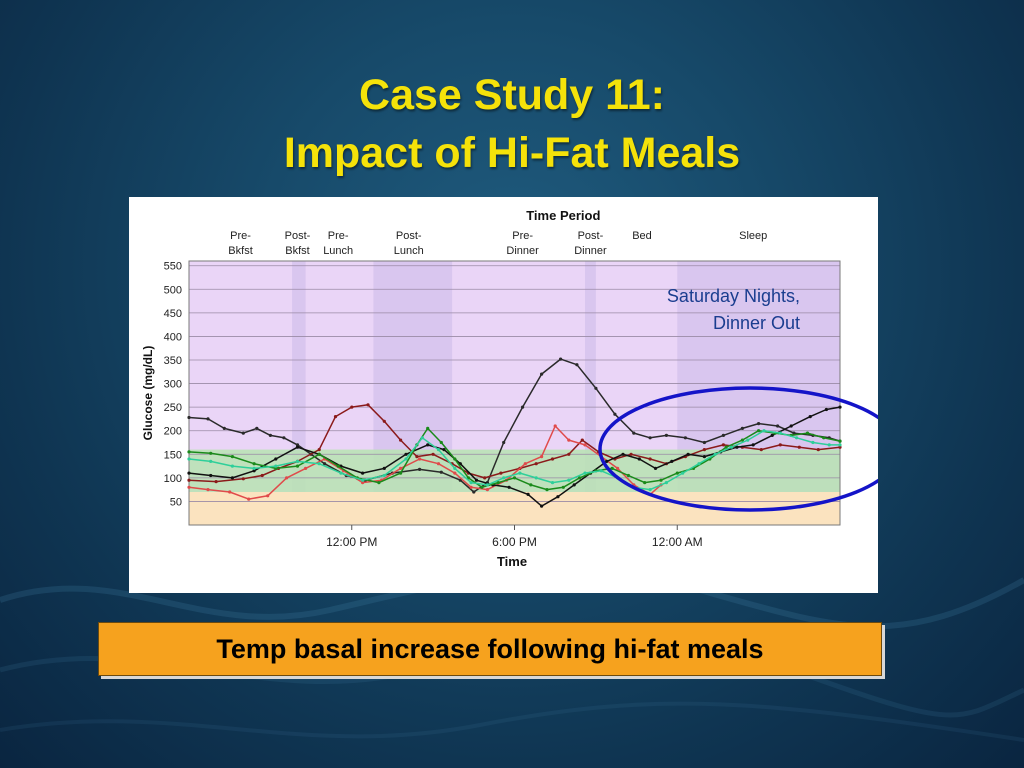 The image size is (1024, 768). I want to click on chart-title: Time Period, so click(563, 215).